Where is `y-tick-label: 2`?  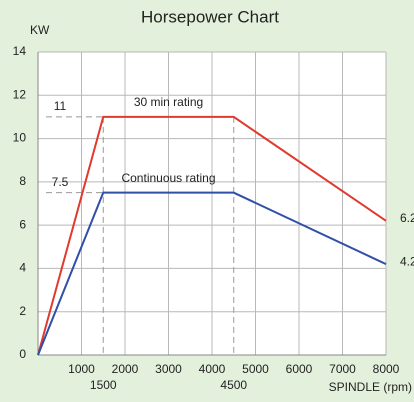 y-tick-label: 2 is located at coordinates (22, 311).